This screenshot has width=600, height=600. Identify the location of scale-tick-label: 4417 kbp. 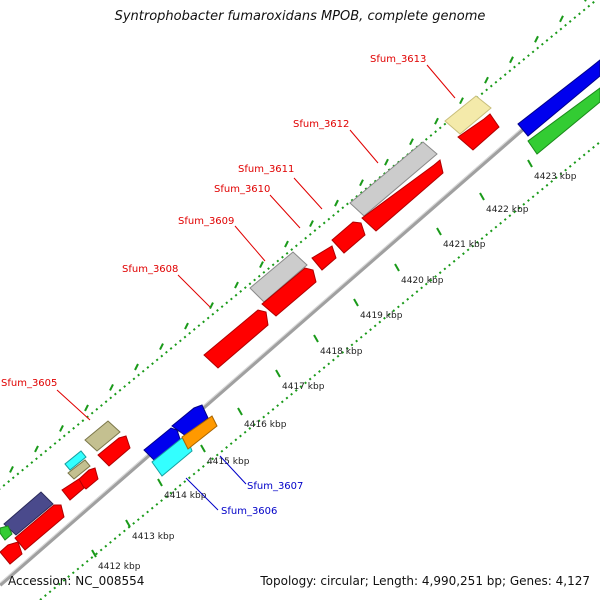
(303, 387).